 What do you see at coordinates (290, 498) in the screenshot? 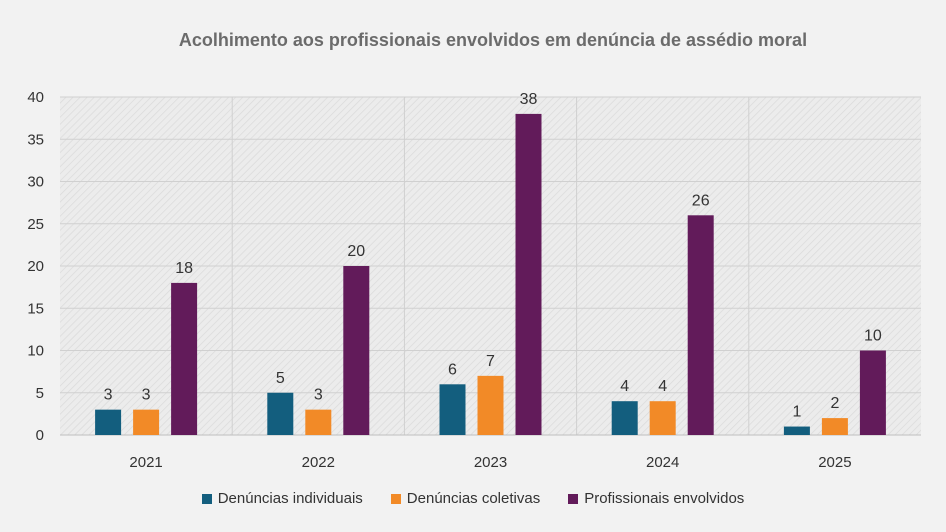
I see `legend-label: Denúncias individuais` at bounding box center [290, 498].